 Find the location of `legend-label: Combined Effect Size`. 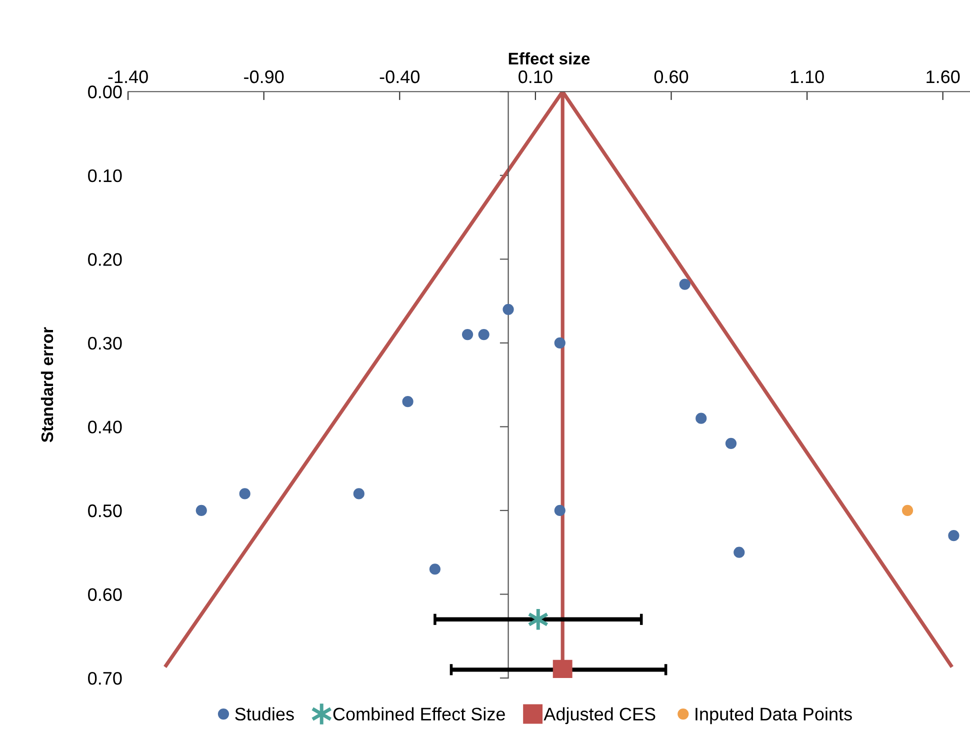

legend-label: Combined Effect Size is located at coordinates (419, 714).